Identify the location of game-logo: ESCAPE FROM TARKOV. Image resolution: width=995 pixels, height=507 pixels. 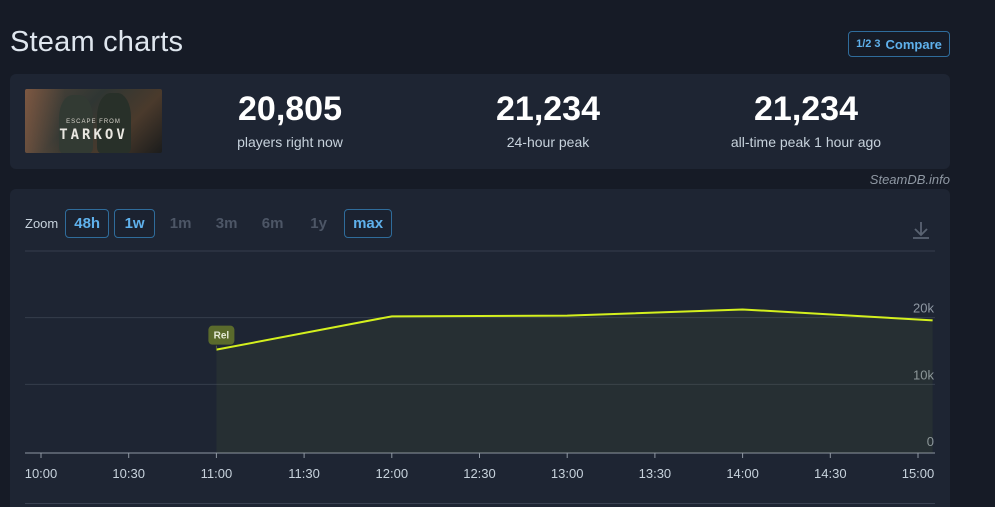
(93, 121).